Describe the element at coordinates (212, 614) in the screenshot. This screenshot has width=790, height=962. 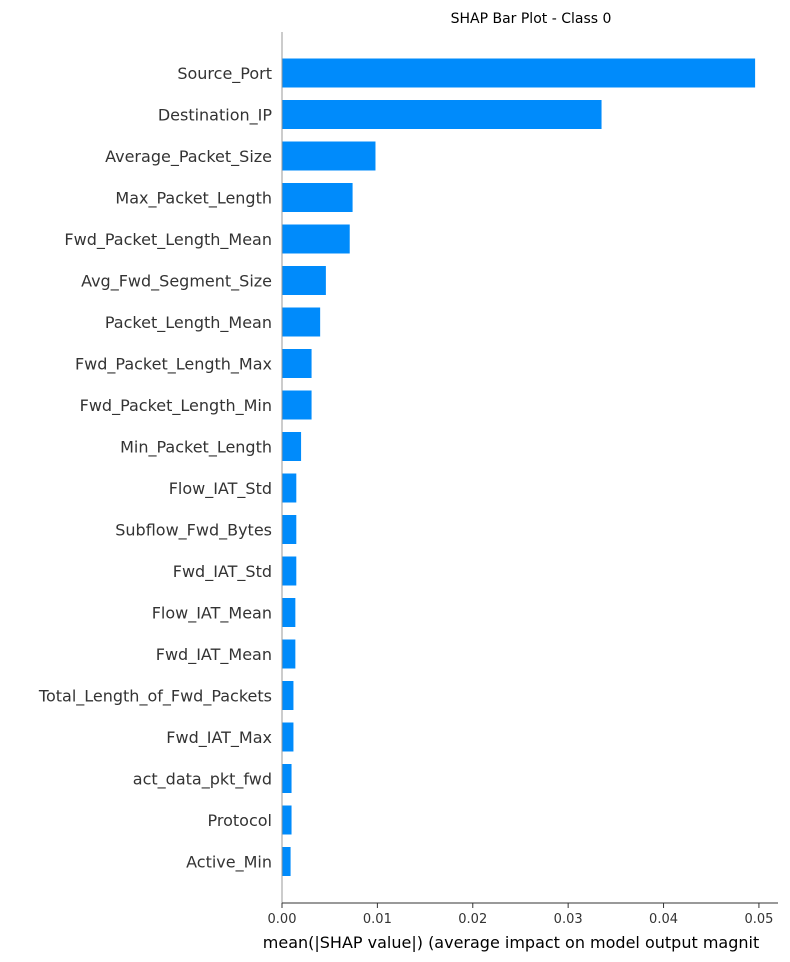
I see `category-label-flow-iat-mean: Flow_IAT_Mean` at that location.